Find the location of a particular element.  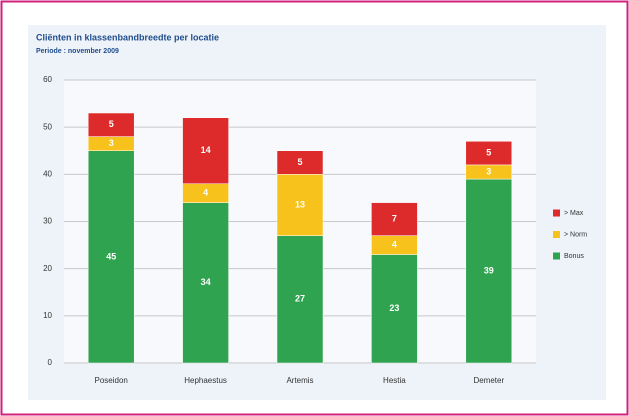

data-label: 7 is located at coordinates (394, 219).